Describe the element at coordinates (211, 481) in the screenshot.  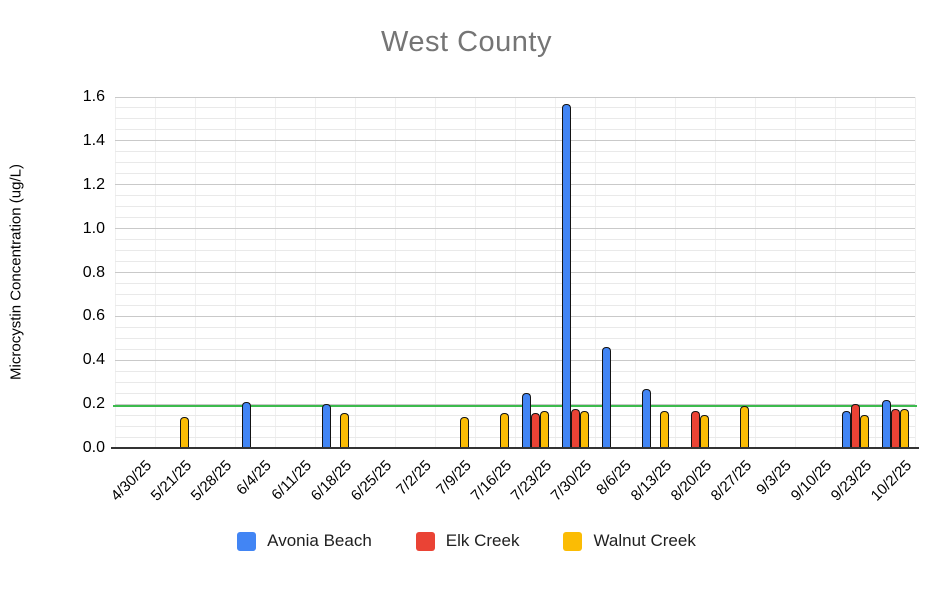
I see `x-axis-label: 5/28/25` at that location.